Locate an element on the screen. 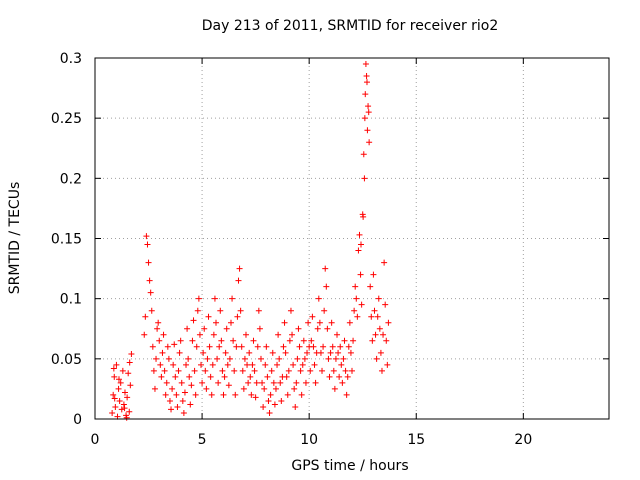 This screenshot has width=640, height=480. x-axis-label: GPS time / hours is located at coordinates (349, 466).